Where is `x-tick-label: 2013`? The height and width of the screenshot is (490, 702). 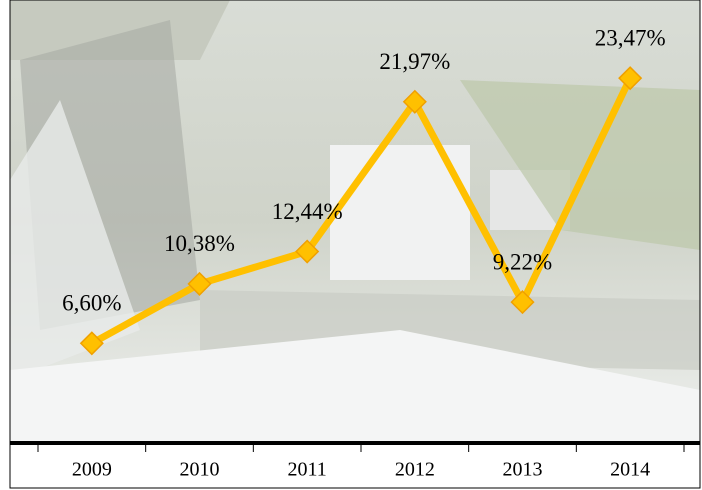
x-tick-label: 2013 is located at coordinates (523, 470).